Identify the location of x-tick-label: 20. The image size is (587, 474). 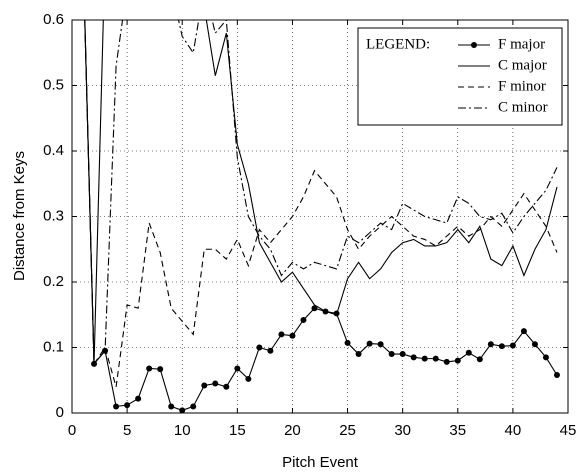
(292, 430).